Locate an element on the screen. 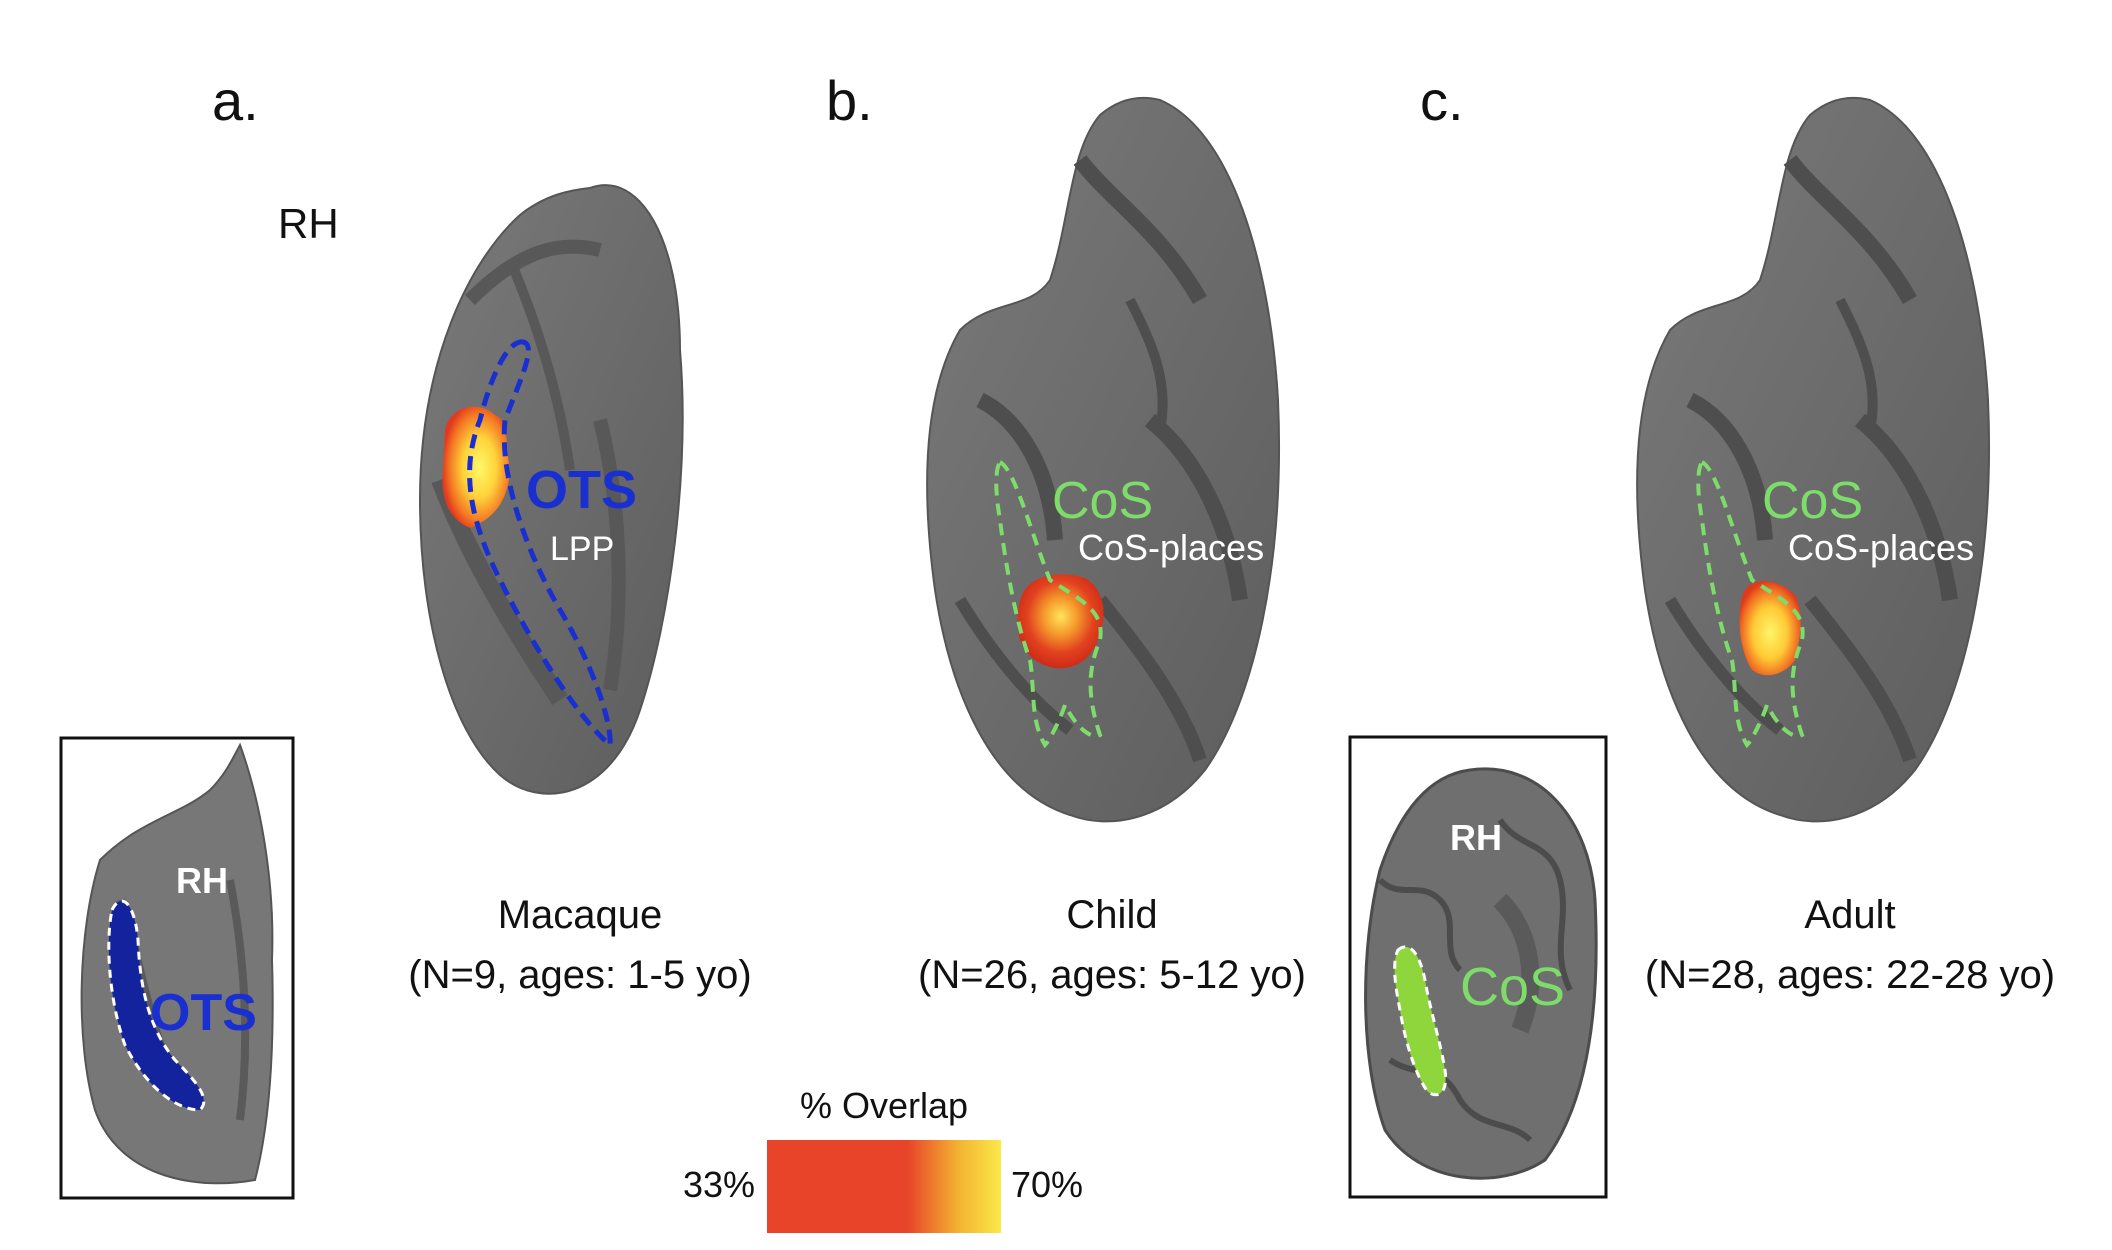 This screenshot has width=2112, height=1250. panel-b-letter: b. is located at coordinates (849, 100).